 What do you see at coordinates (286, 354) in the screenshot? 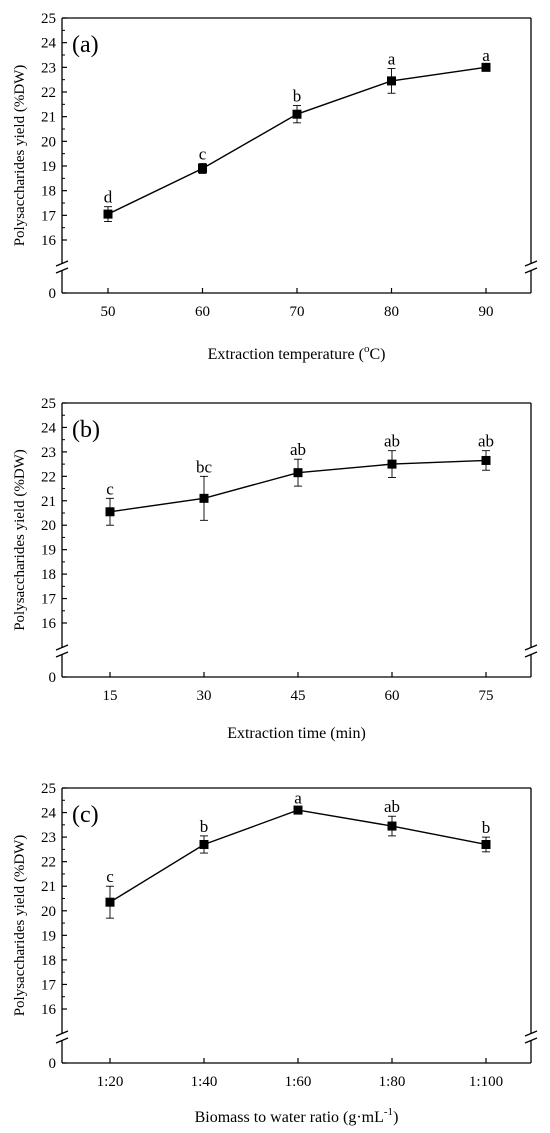
I see `x-axis-label-main: Extraction temperature (` at bounding box center [286, 354].